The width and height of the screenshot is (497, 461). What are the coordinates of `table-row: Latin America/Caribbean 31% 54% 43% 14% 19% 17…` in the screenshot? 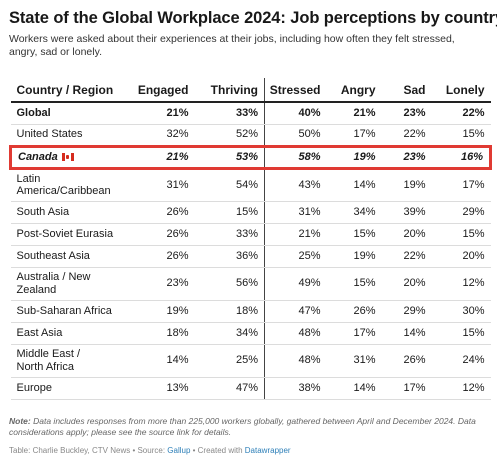 It's located at (250, 185).